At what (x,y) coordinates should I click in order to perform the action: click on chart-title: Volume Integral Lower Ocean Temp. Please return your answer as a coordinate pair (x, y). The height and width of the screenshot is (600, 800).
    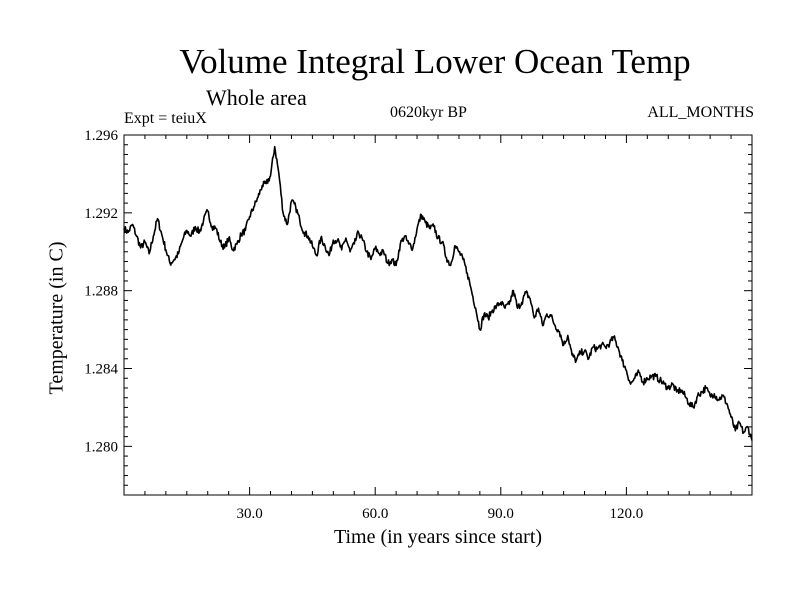
    Looking at the image, I should click on (435, 61).